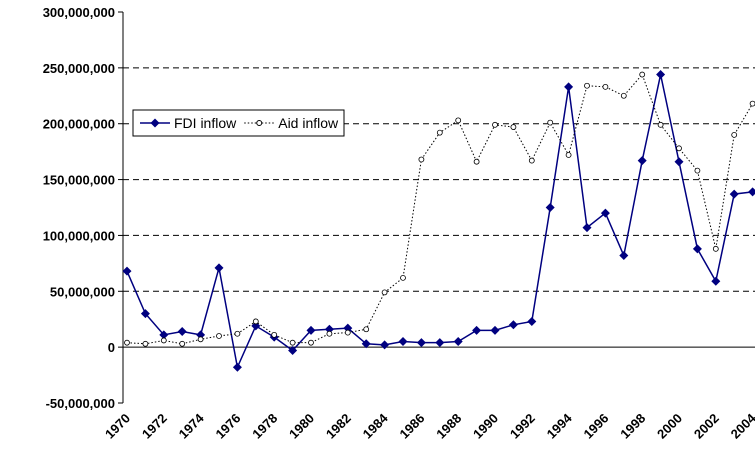  What do you see at coordinates (376, 426) in the screenshot?
I see `x-tick-label: 1984` at bounding box center [376, 426].